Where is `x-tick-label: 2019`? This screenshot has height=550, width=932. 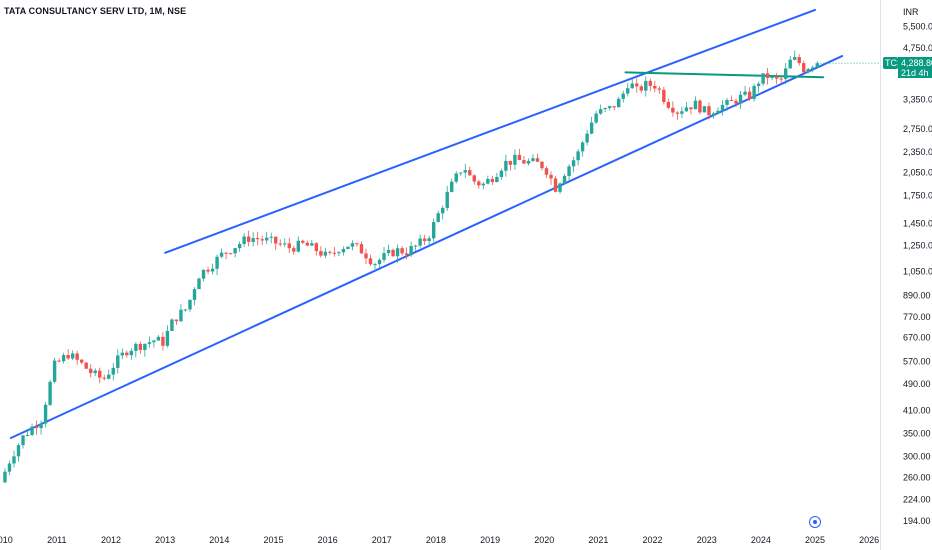 x-tick-label: 2019 is located at coordinates (490, 540).